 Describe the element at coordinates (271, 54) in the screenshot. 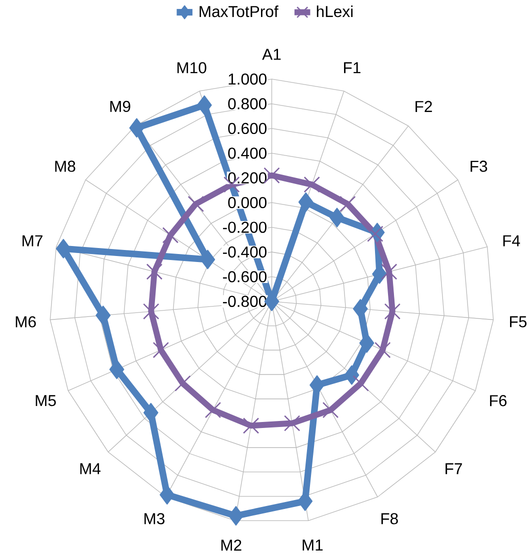

I see `spoke-label: A1` at that location.